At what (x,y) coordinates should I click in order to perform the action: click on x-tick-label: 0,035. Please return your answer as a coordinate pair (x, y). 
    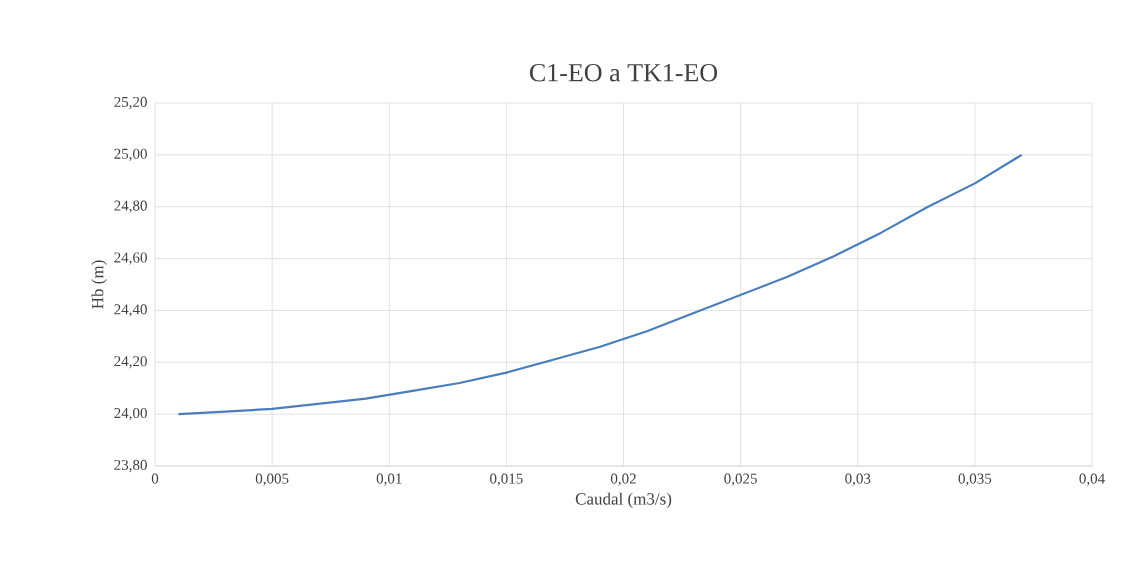
    Looking at the image, I should click on (975, 479).